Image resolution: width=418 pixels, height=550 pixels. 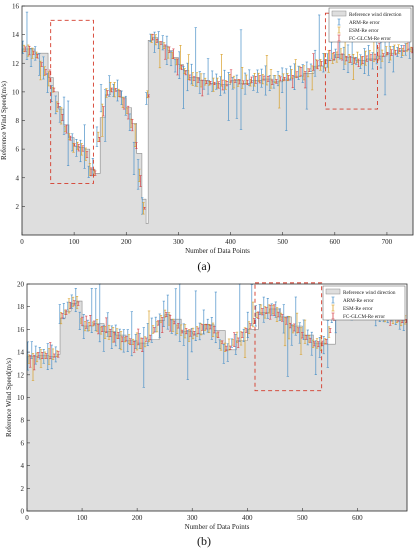 What do you see at coordinates (387, 242) in the screenshot?
I see `x-tick-label: 700` at bounding box center [387, 242].